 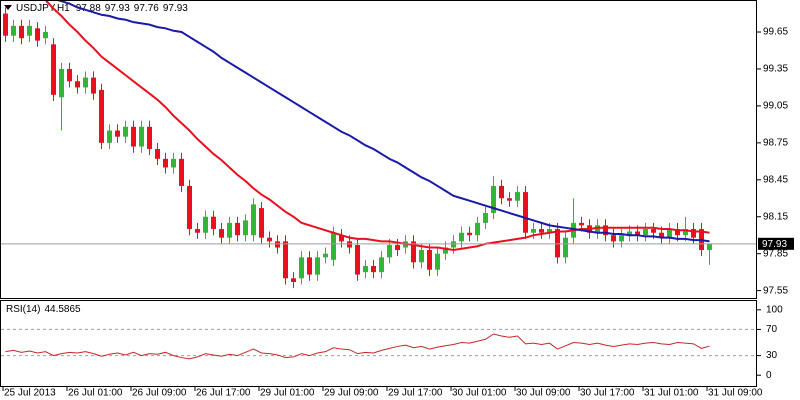 What do you see at coordinates (769, 375) in the screenshot?
I see `rsi-y-tick-label: 0` at bounding box center [769, 375].